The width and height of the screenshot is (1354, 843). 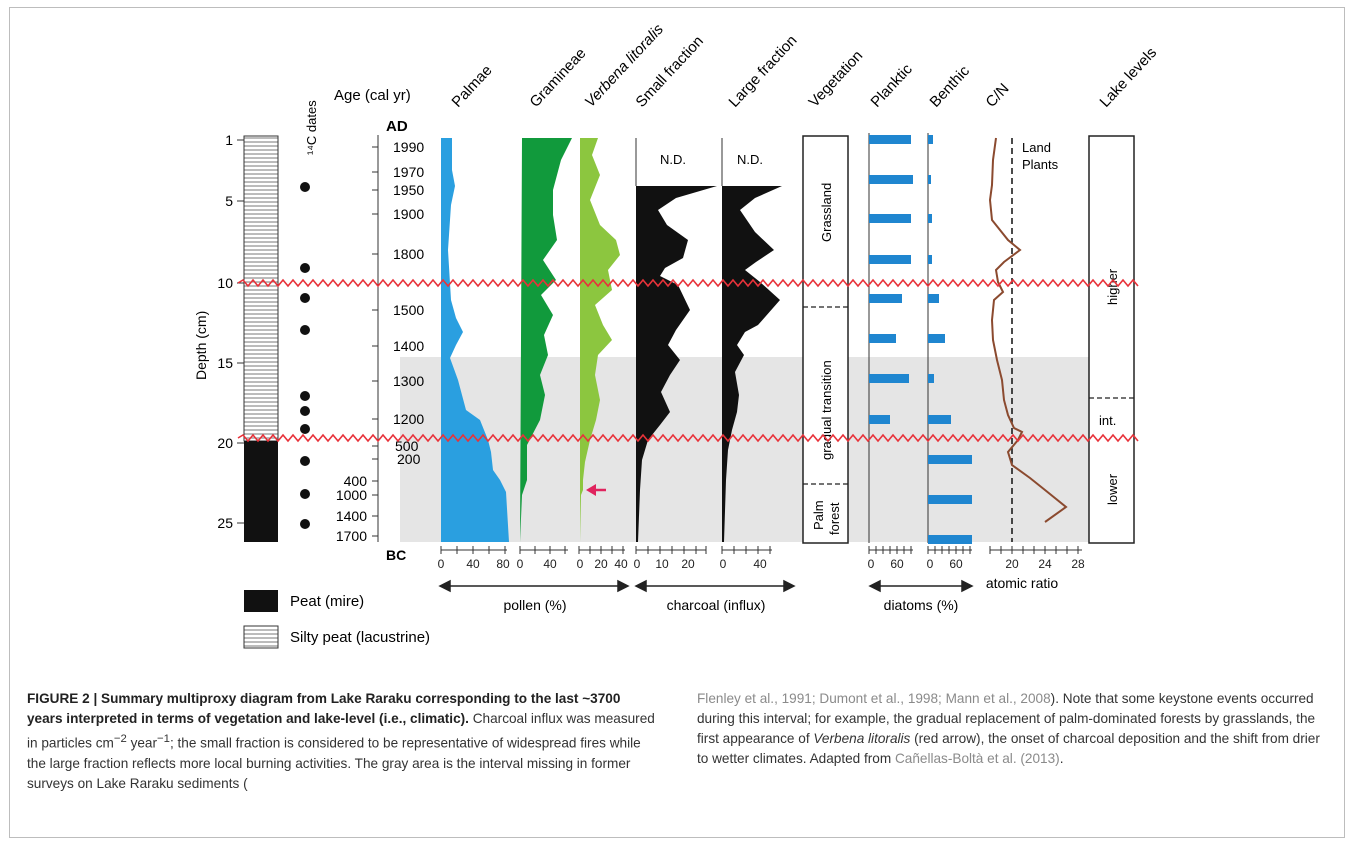 I want to click on col-header-cn: C/N, so click(x=997, y=95).